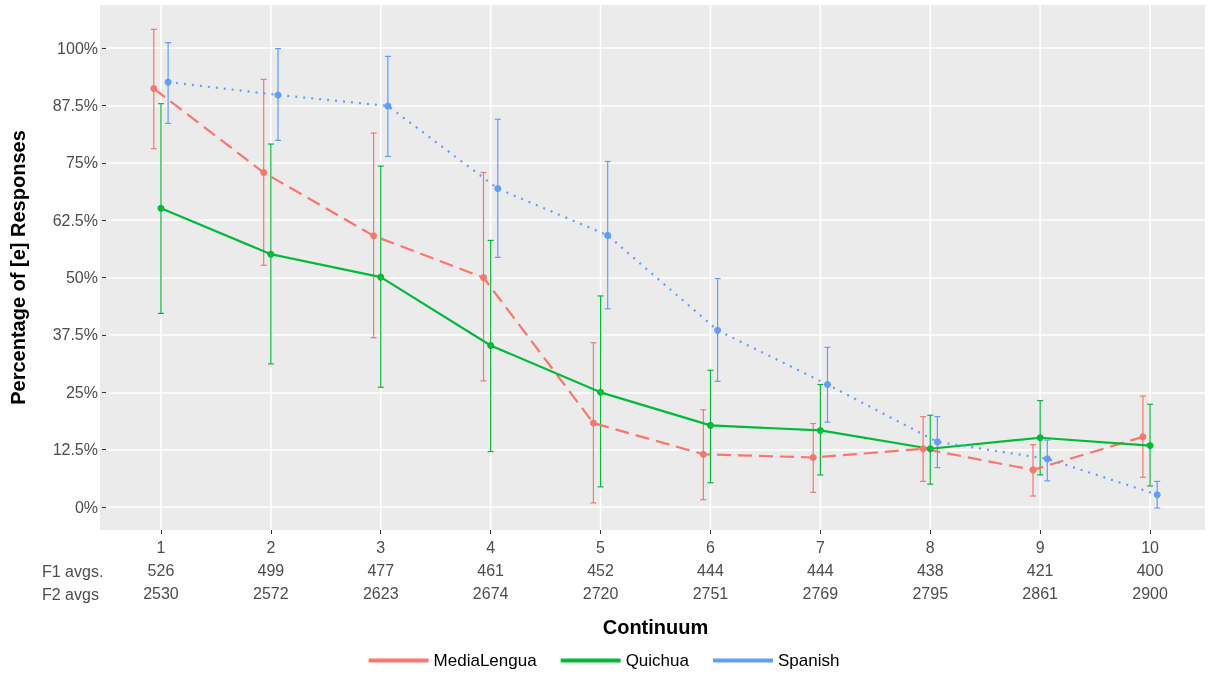 This screenshot has height=676, width=1208. What do you see at coordinates (485, 660) in the screenshot?
I see `legend-label: MediaLengua` at bounding box center [485, 660].